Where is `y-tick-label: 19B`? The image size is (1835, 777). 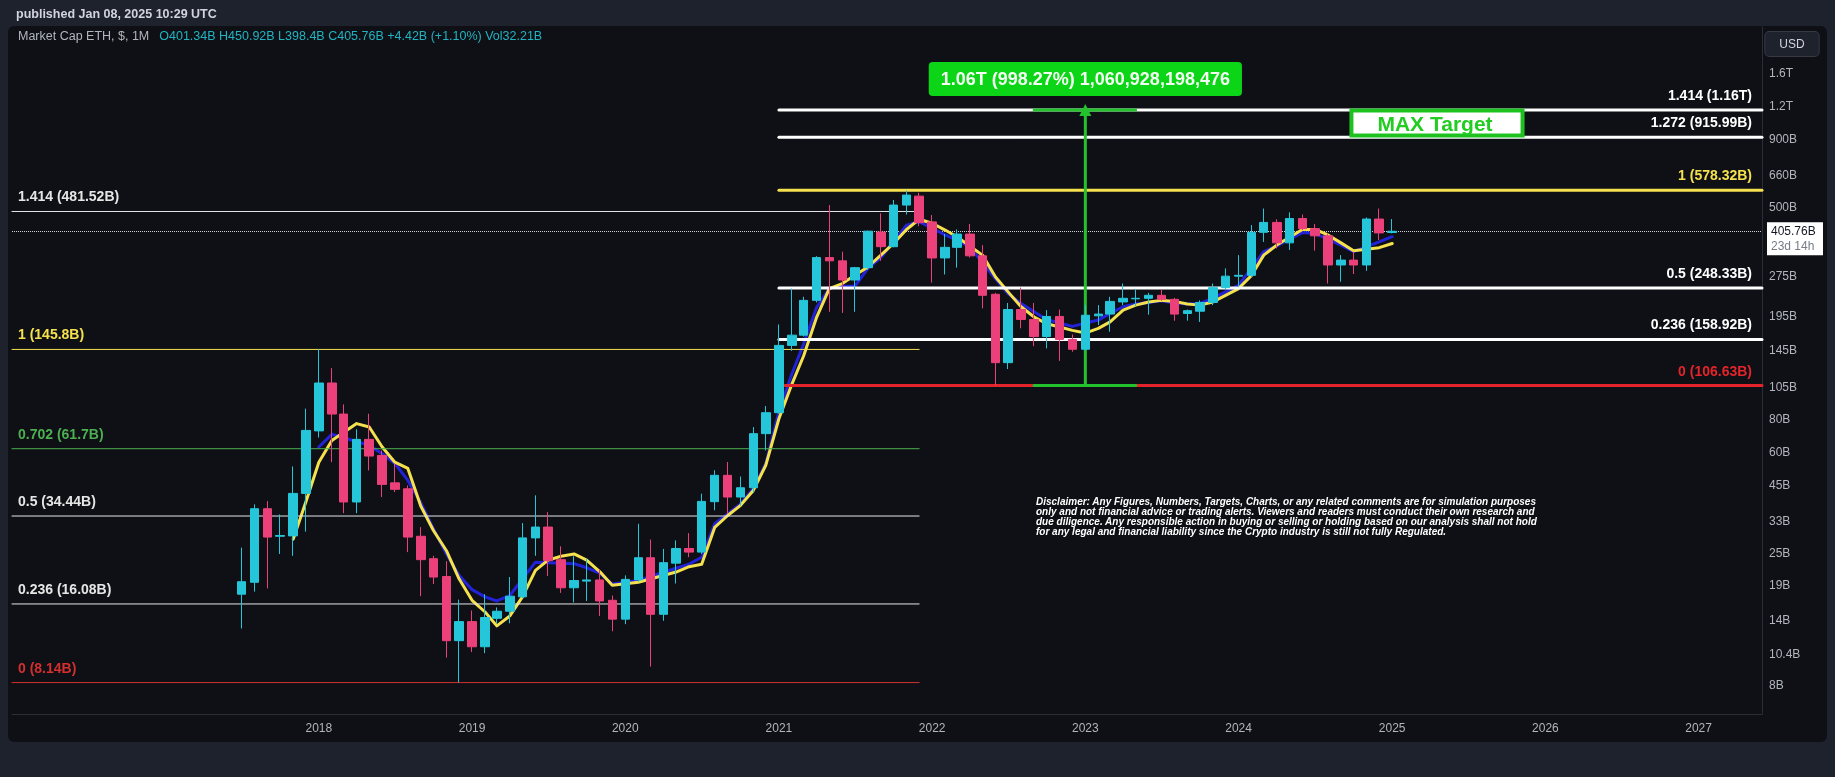 y-tick-label: 19B is located at coordinates (1780, 584).